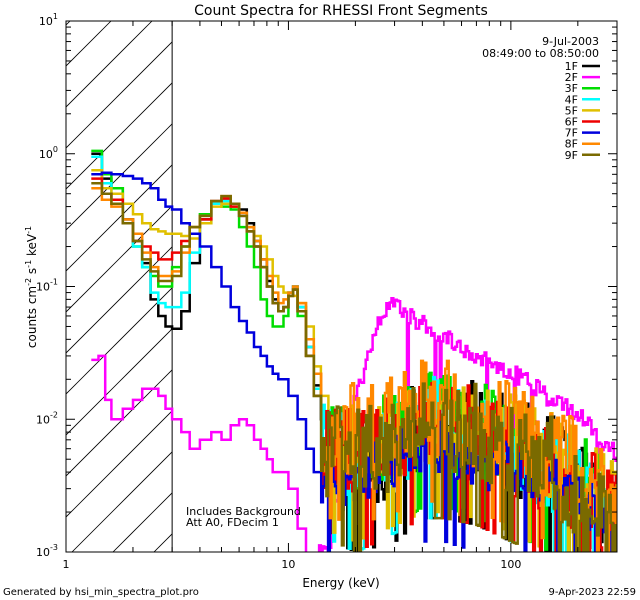 The width and height of the screenshot is (640, 600). Describe the element at coordinates (571, 110) in the screenshot. I see `legend-label-5F: 5F` at that location.